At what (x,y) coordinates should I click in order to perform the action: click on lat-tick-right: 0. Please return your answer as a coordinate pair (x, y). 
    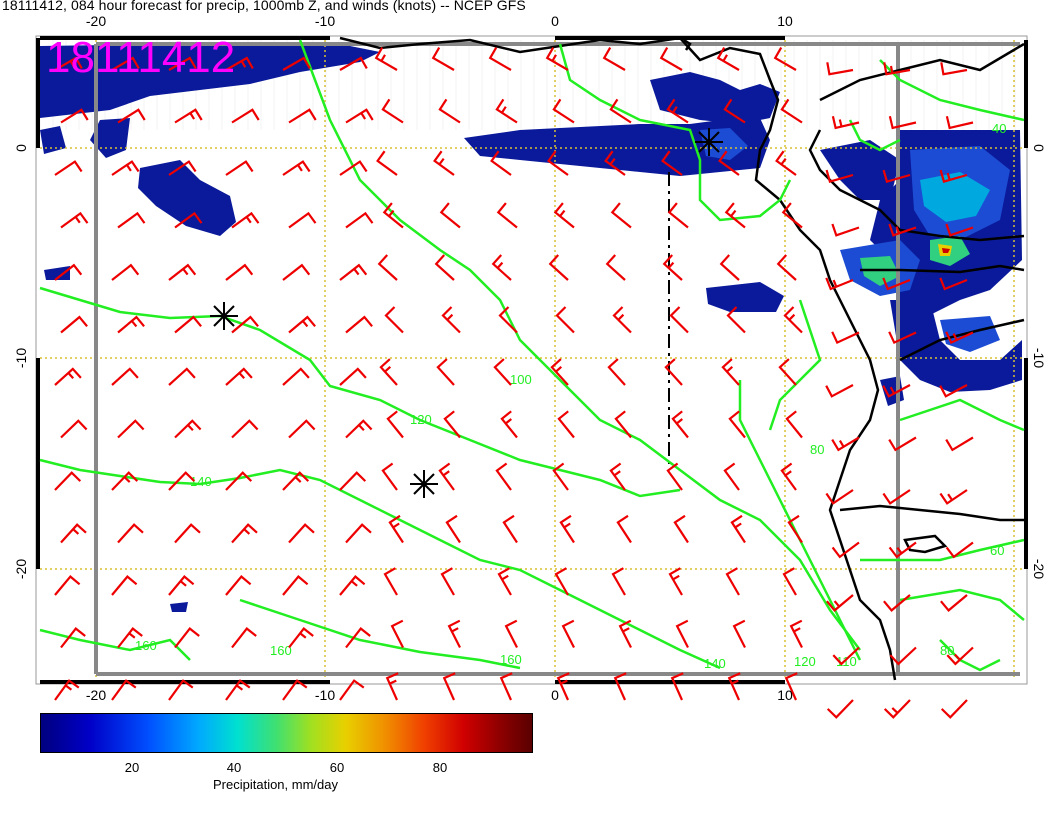
    Looking at the image, I should click on (1039, 148).